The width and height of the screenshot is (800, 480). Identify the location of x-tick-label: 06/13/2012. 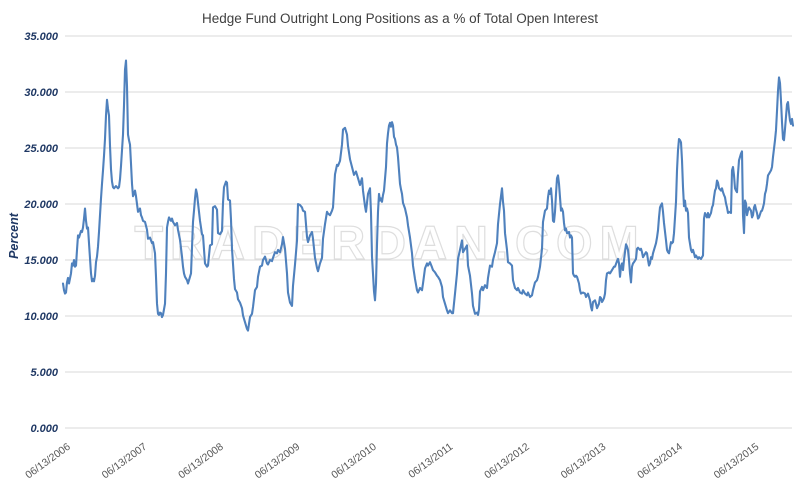
(507, 460).